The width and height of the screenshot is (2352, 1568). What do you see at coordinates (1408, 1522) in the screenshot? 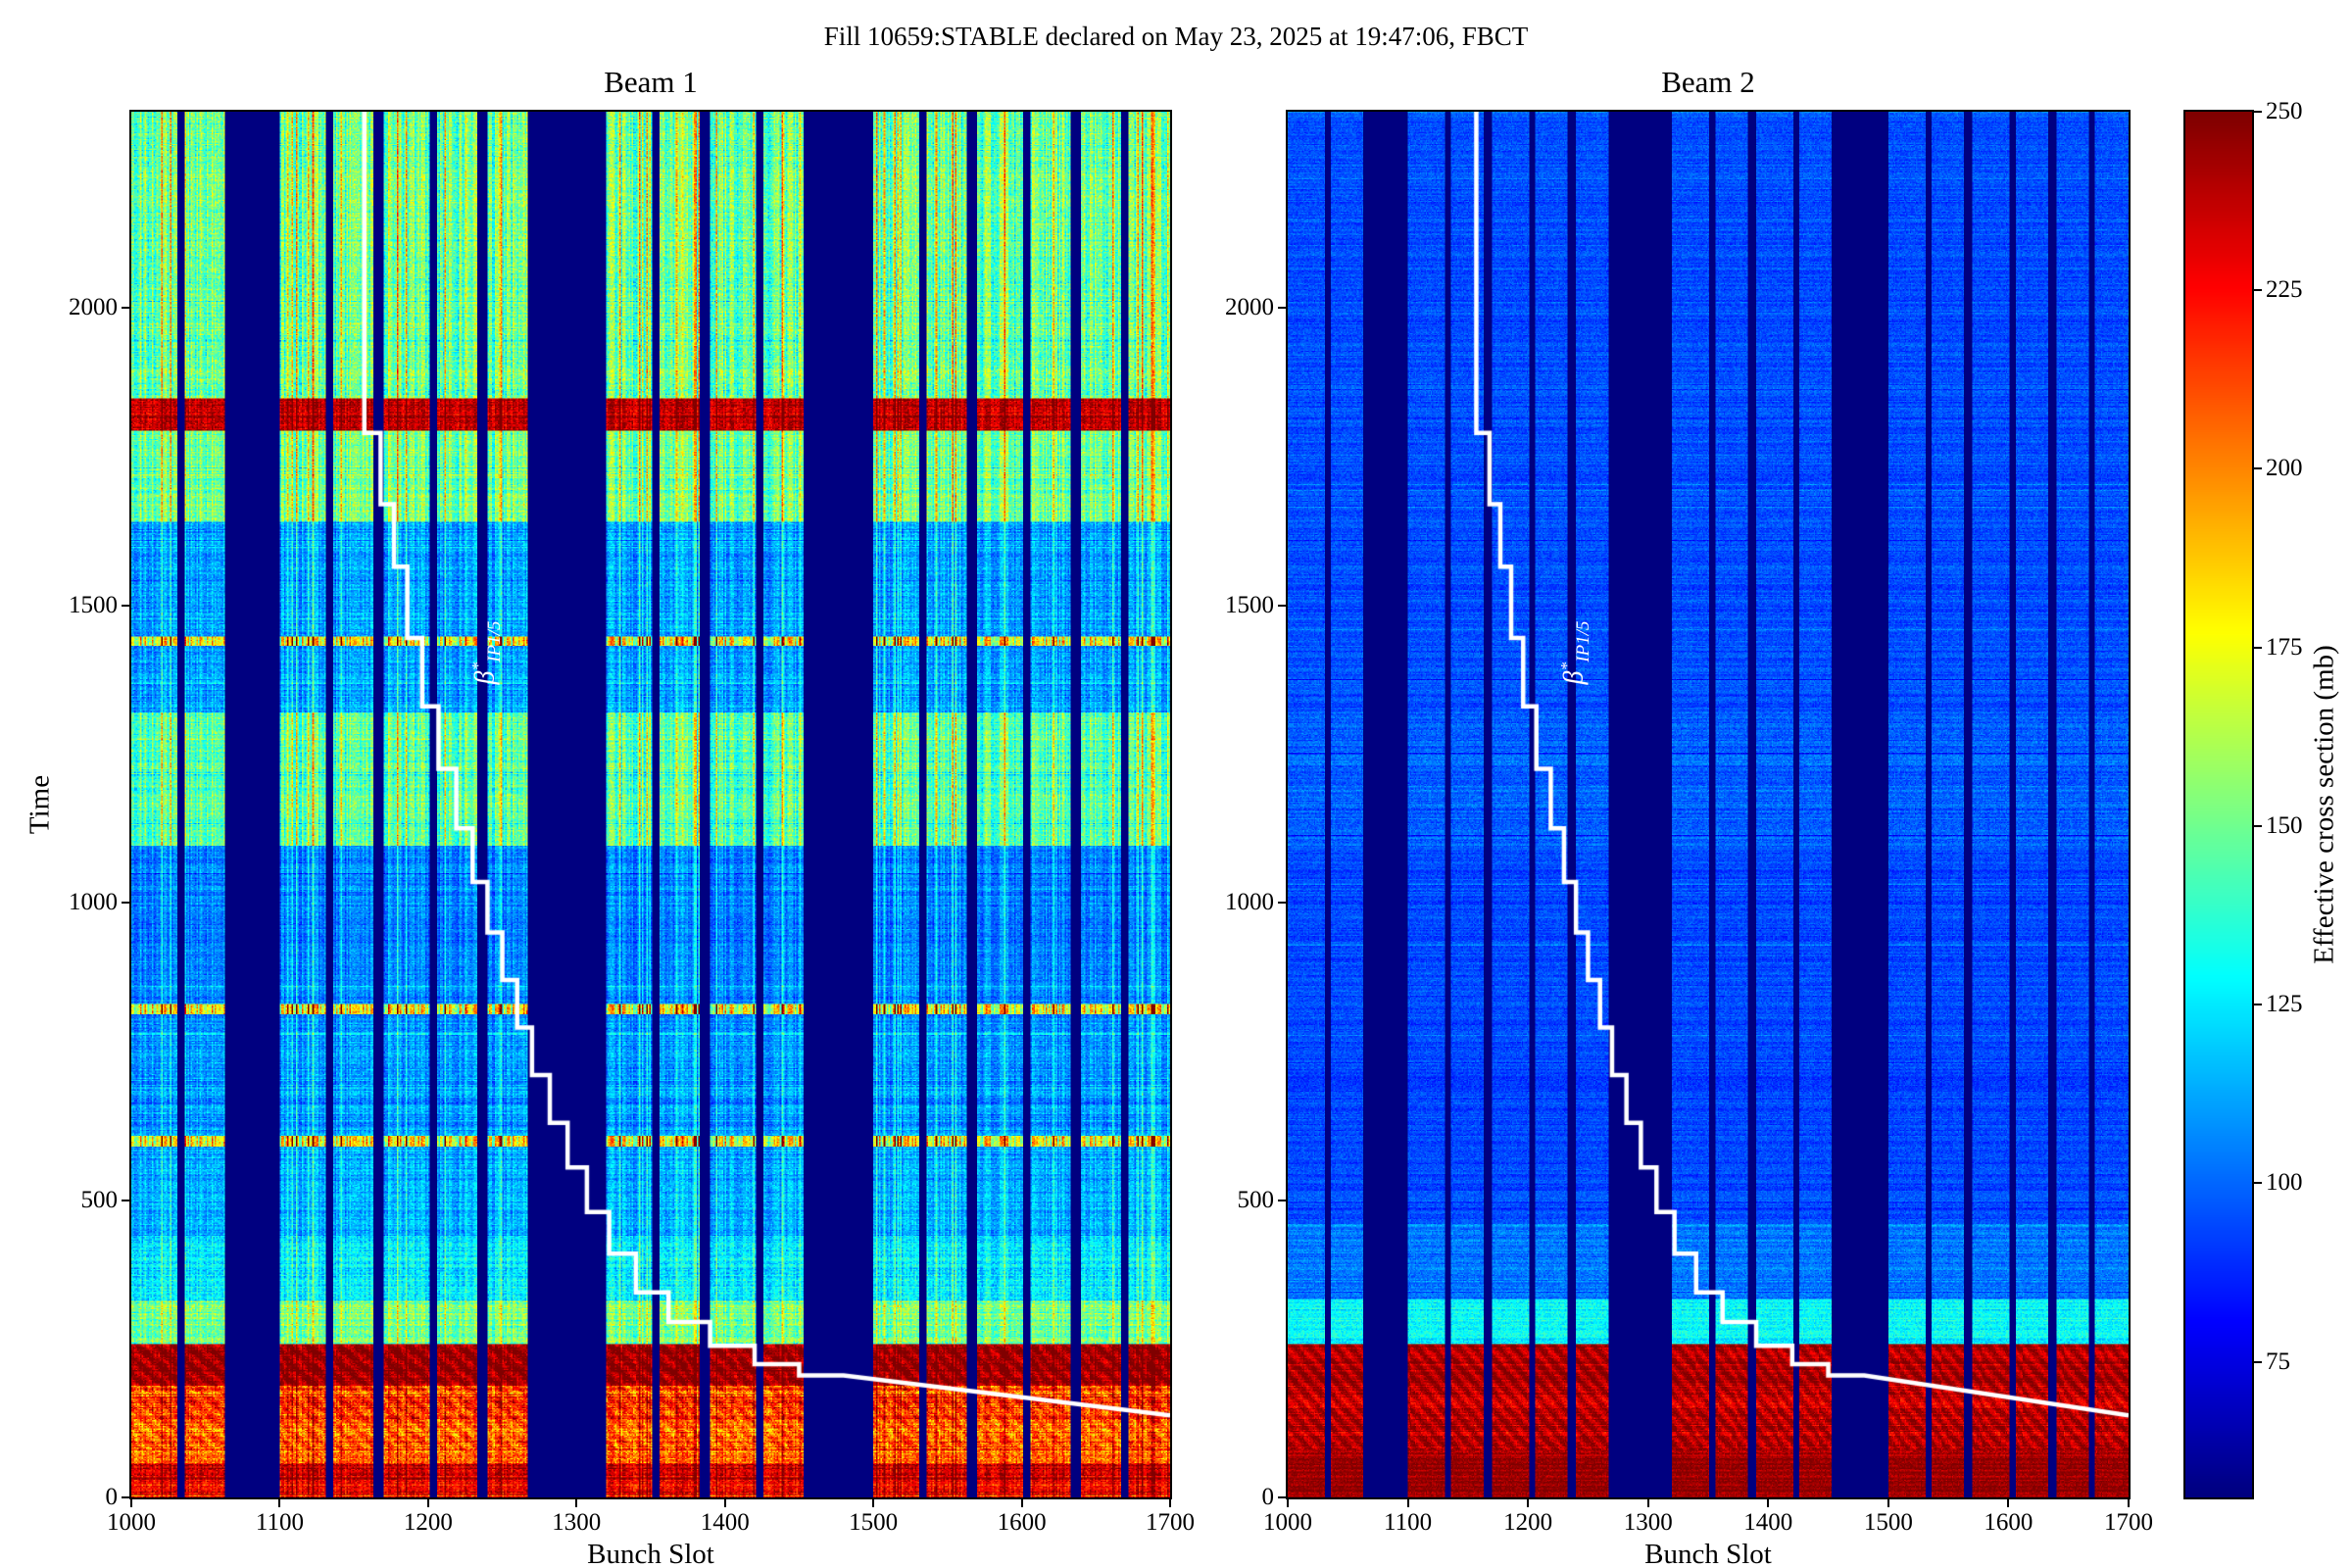
I see `beam2-x-tick-label: 1100` at bounding box center [1408, 1522].